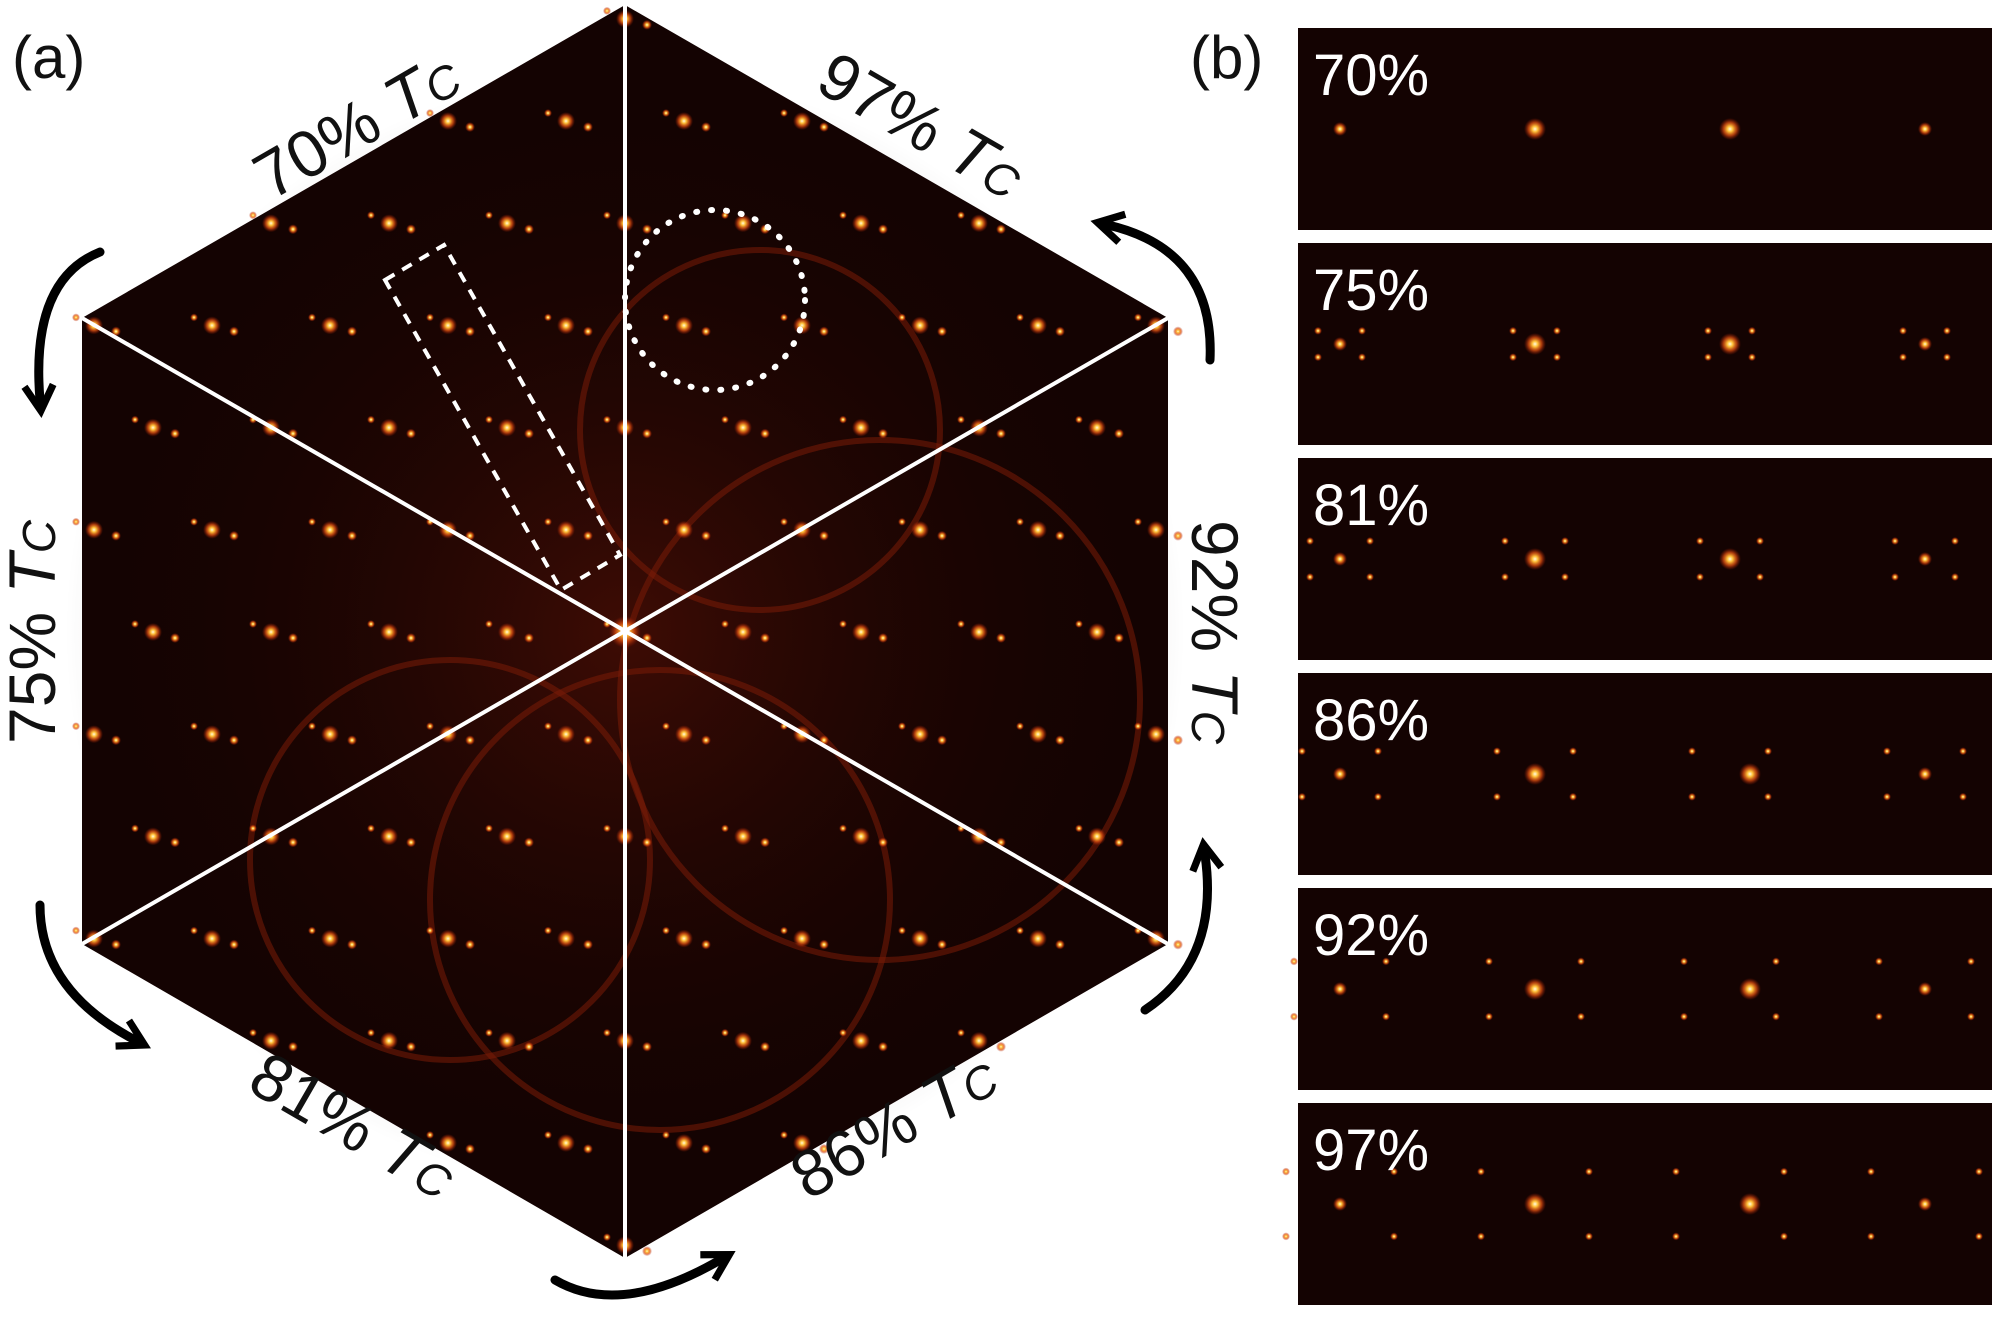  I want to click on strip-86: 86%, so click(1645, 774).